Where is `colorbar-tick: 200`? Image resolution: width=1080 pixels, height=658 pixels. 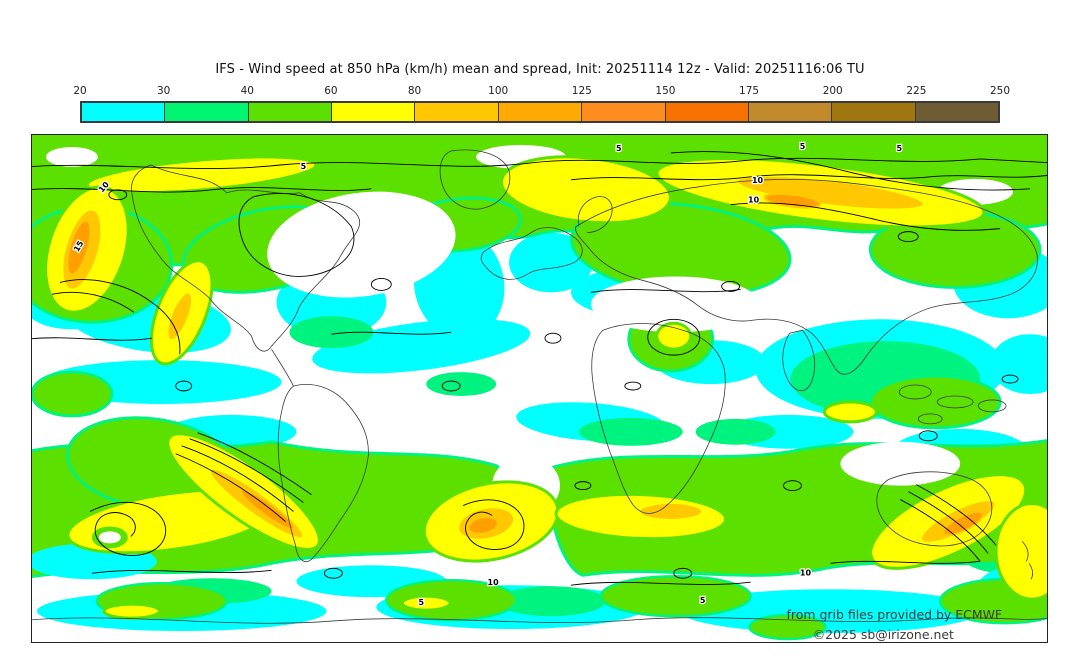 colorbar-tick: 200 is located at coordinates (832, 91).